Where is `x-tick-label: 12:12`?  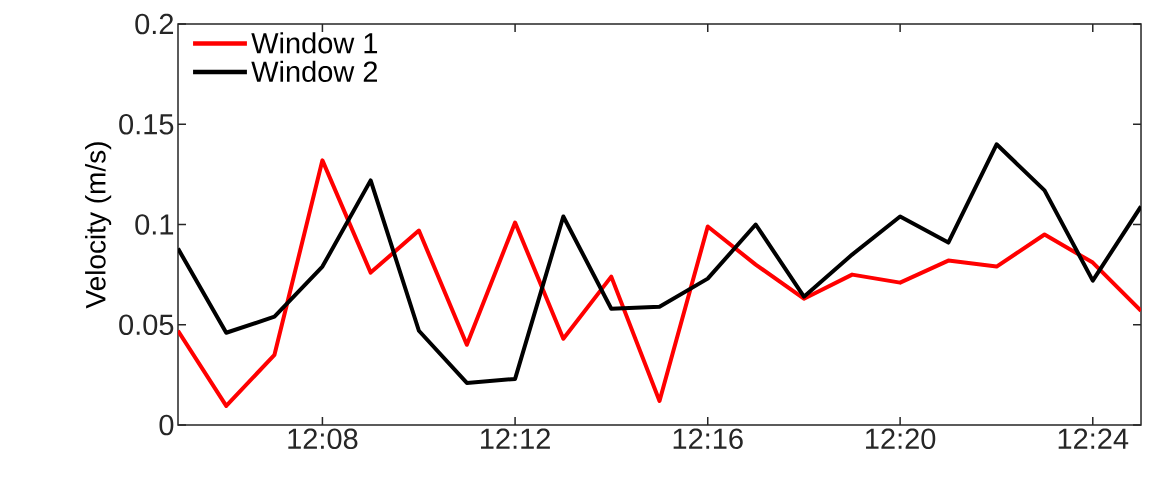 x-tick-label: 12:12 is located at coordinates (515, 438).